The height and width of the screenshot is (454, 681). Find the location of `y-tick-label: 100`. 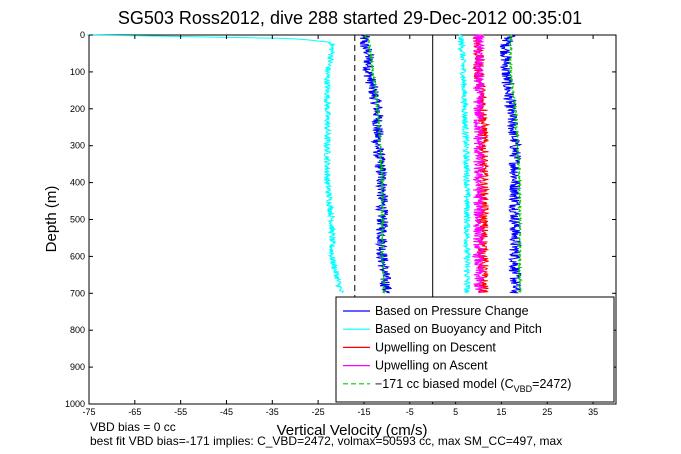

y-tick-label: 100 is located at coordinates (77, 72).